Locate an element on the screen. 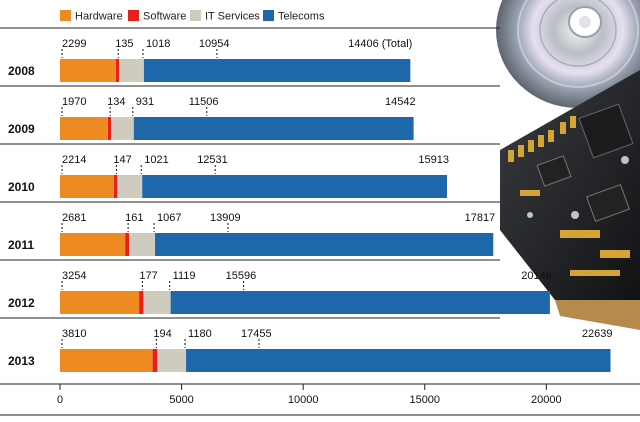  legend: Hardware Software IT Services Telecoms is located at coordinates (192, 16).